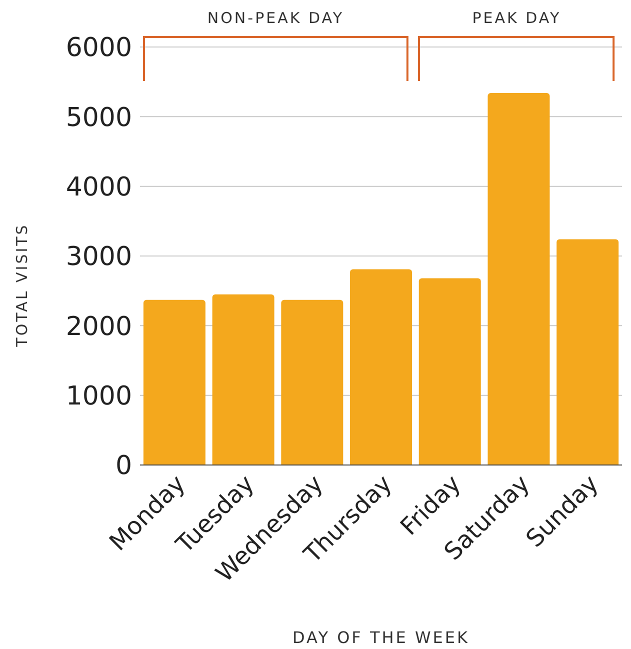  What do you see at coordinates (99, 117) in the screenshot?
I see `y-tick-label: 5000` at bounding box center [99, 117].